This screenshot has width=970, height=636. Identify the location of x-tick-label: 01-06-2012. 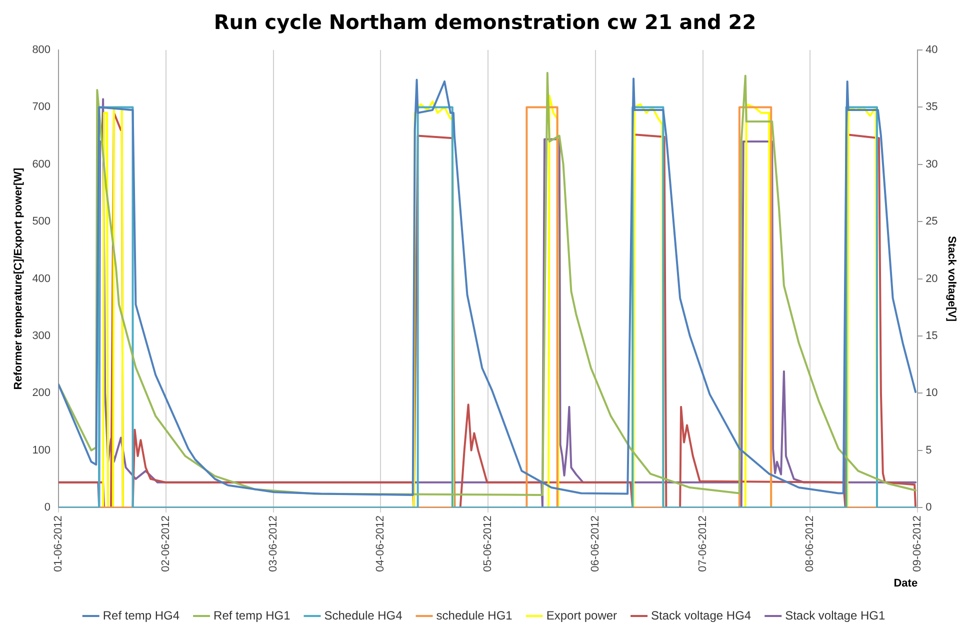
(58, 544).